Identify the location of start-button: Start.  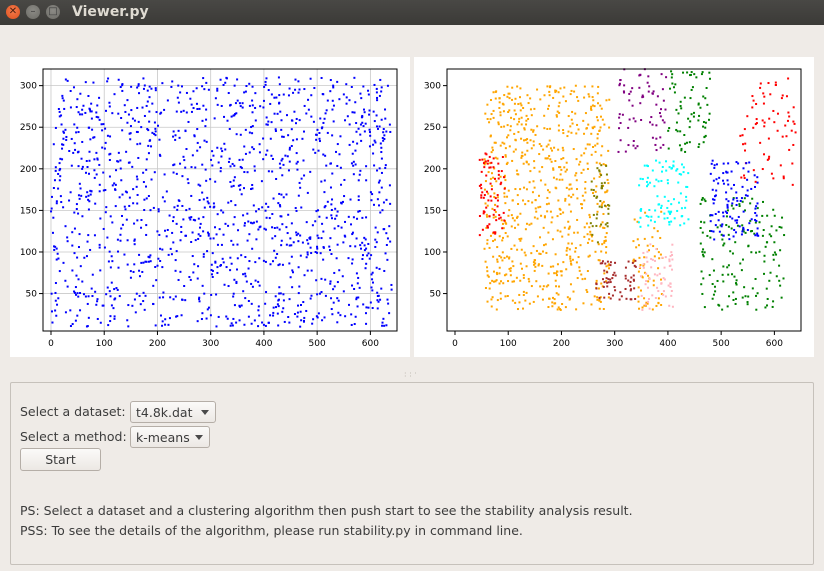
(60, 459).